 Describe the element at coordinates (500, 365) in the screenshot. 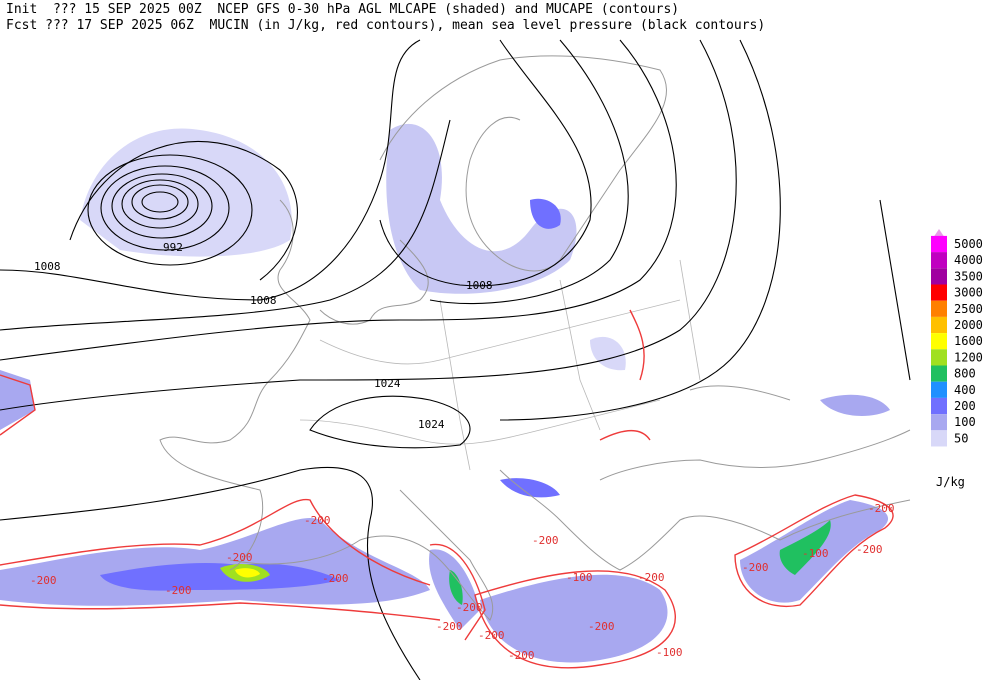

I see `borders` at that location.